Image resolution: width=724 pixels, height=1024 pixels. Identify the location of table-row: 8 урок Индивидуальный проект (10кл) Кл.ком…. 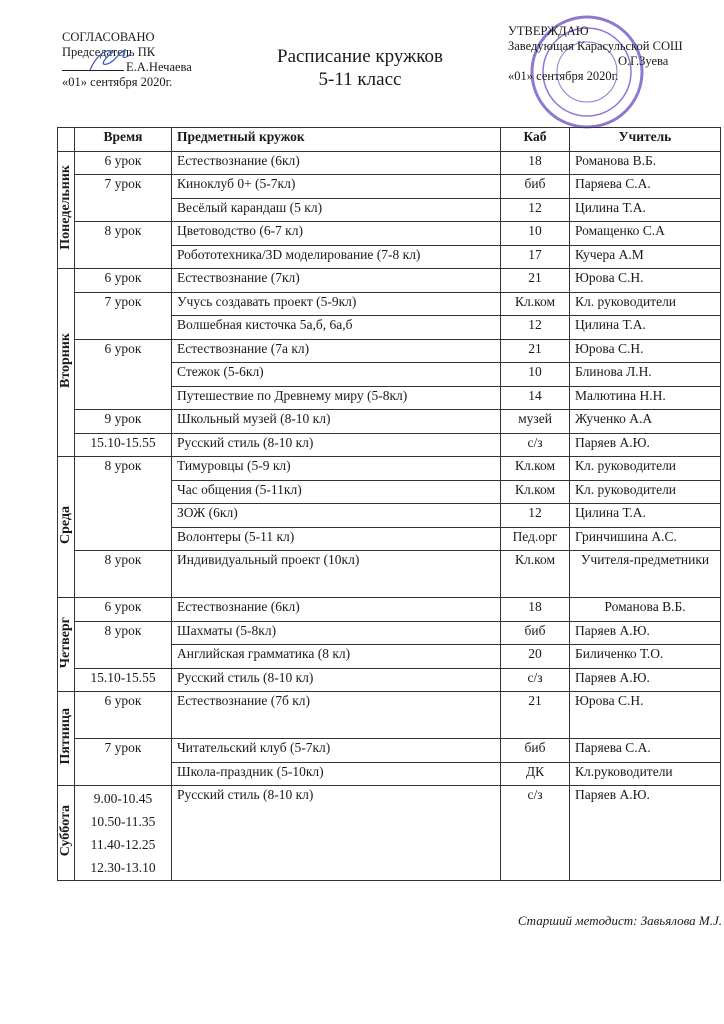
(389, 574).